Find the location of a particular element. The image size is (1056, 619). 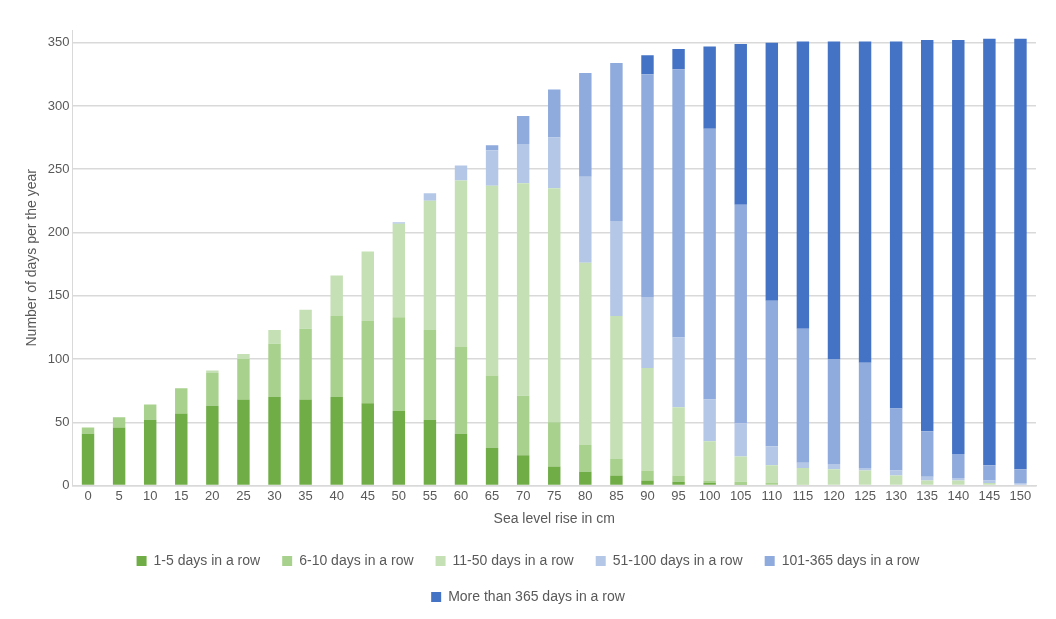

x-tick-label: 65 is located at coordinates (492, 495).